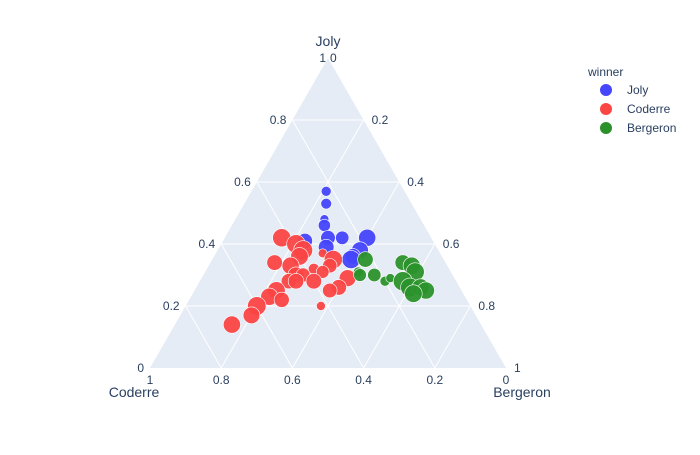 This screenshot has height=455, width=700. I want to click on tick-label-coderre: 1, so click(150, 380).